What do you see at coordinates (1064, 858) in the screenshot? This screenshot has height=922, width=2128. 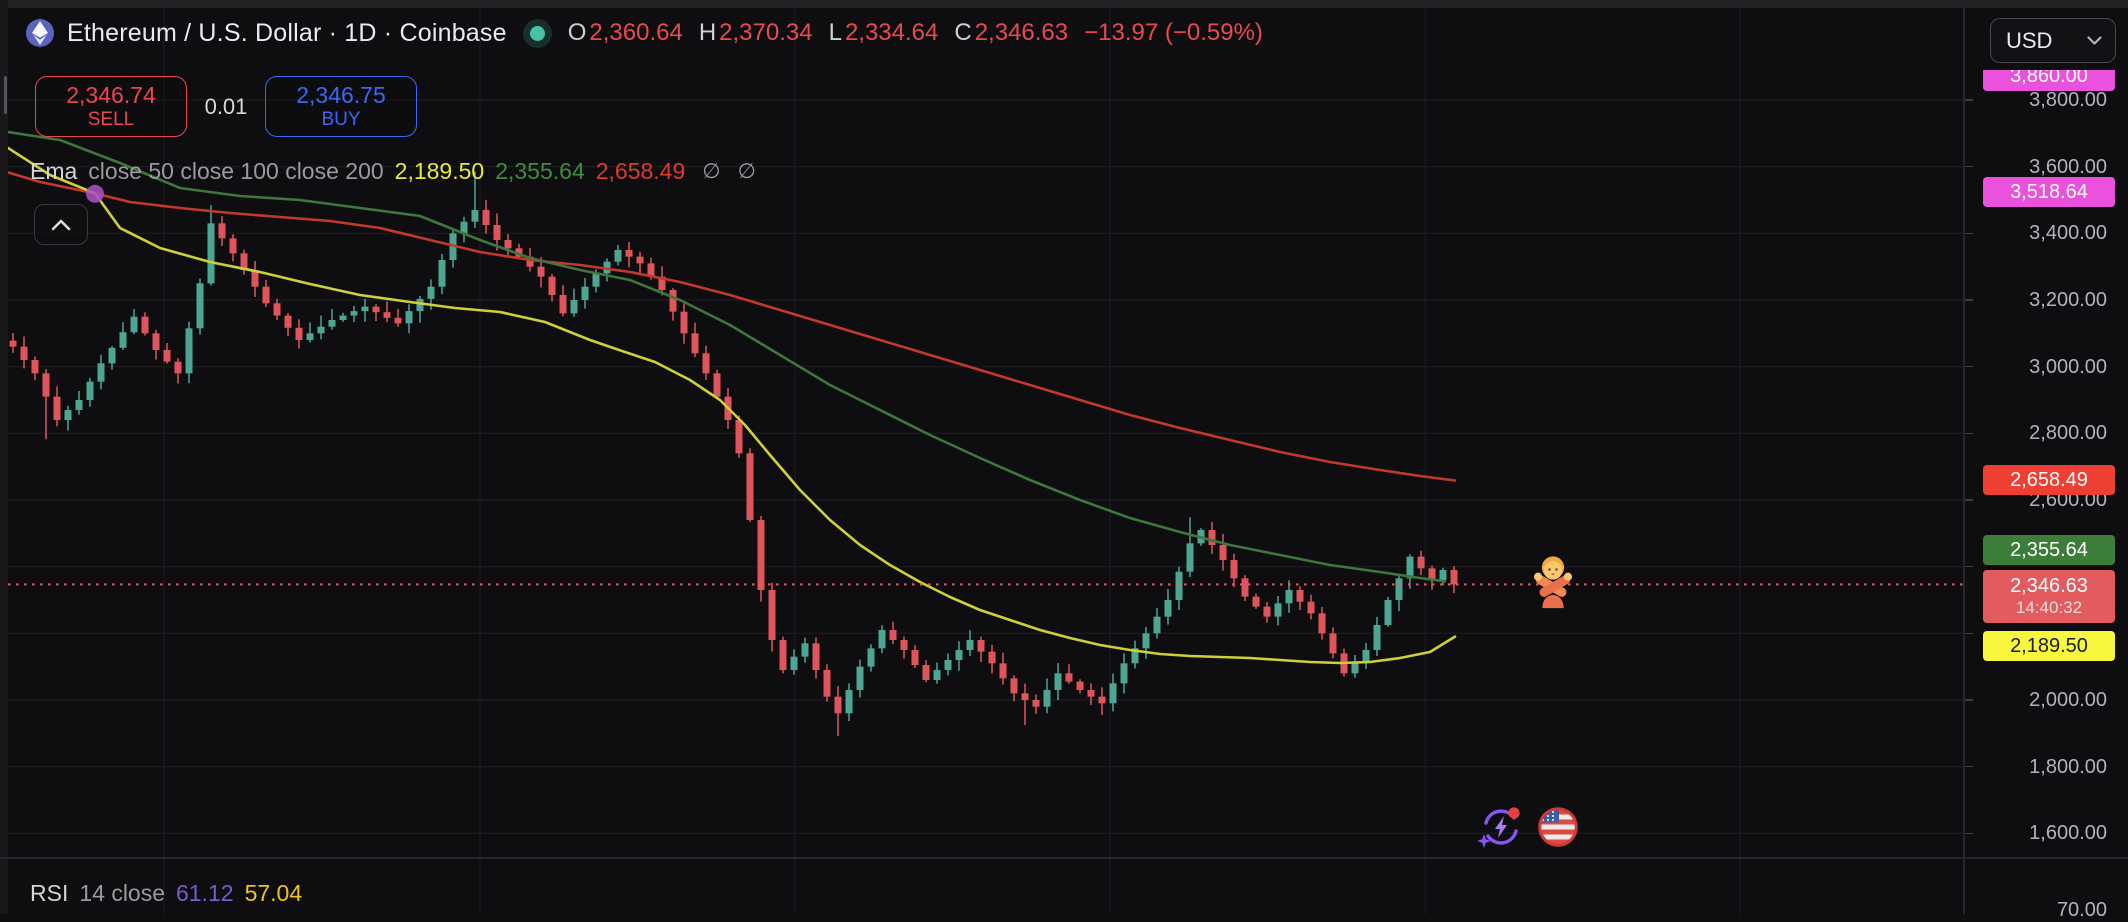 I see `pane-separator` at bounding box center [1064, 858].